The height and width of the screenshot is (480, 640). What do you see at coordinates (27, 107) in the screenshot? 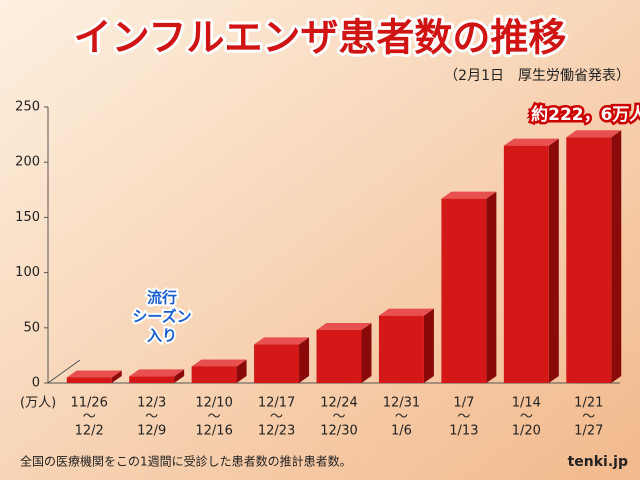
I see `y-tick-label: 250` at bounding box center [27, 107].